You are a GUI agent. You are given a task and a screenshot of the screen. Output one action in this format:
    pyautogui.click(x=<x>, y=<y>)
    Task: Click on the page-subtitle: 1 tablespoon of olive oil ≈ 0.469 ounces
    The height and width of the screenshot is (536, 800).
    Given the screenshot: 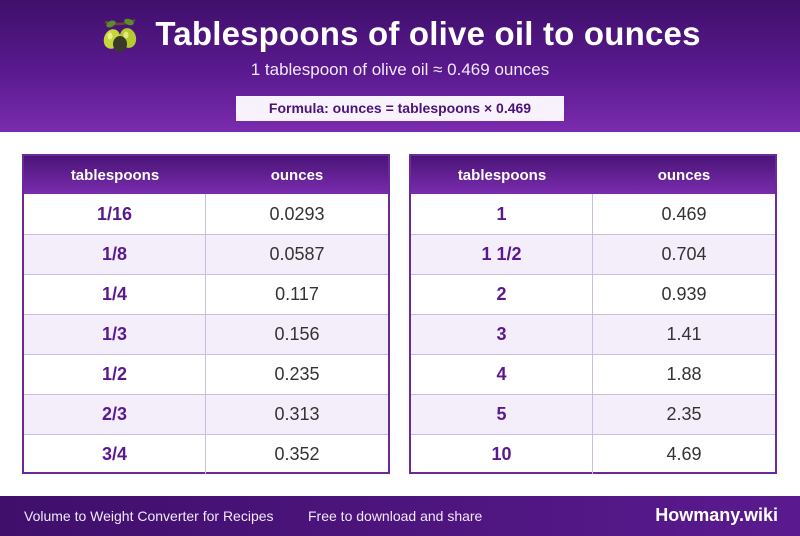 What is the action you would take?
    pyautogui.click(x=400, y=69)
    